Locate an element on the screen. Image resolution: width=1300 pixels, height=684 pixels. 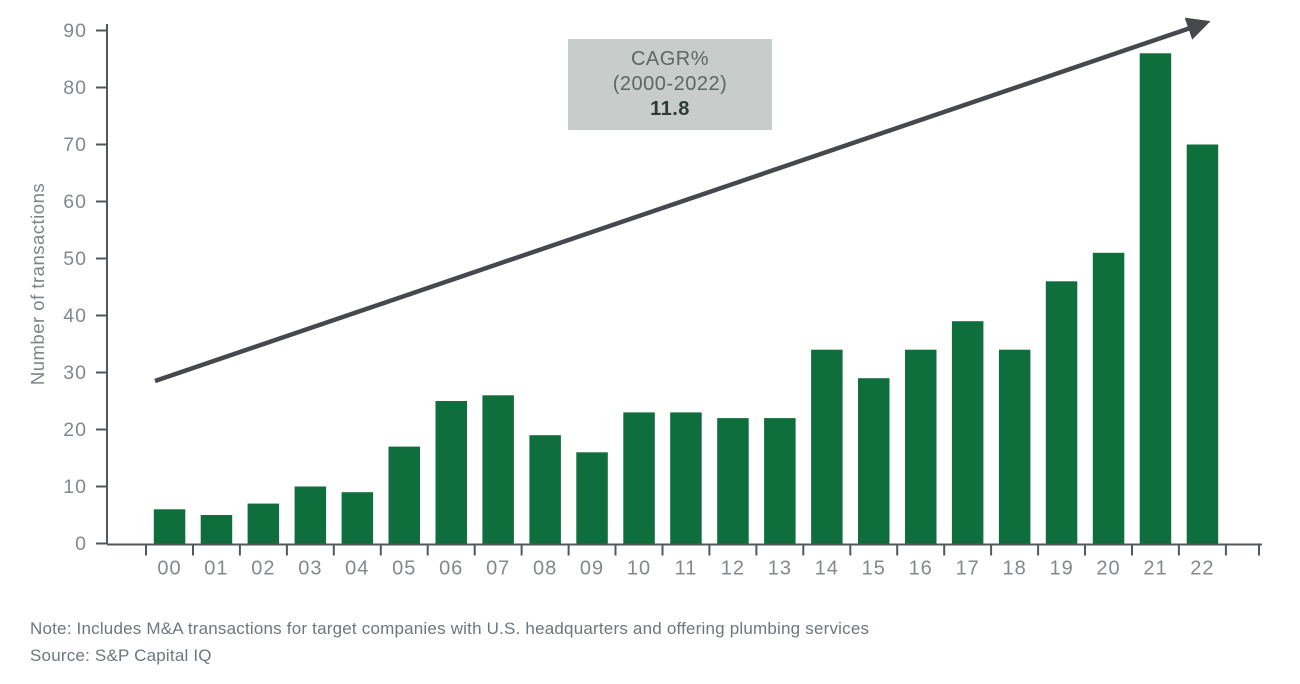
y-tick-label: 40 is located at coordinates (75, 316).